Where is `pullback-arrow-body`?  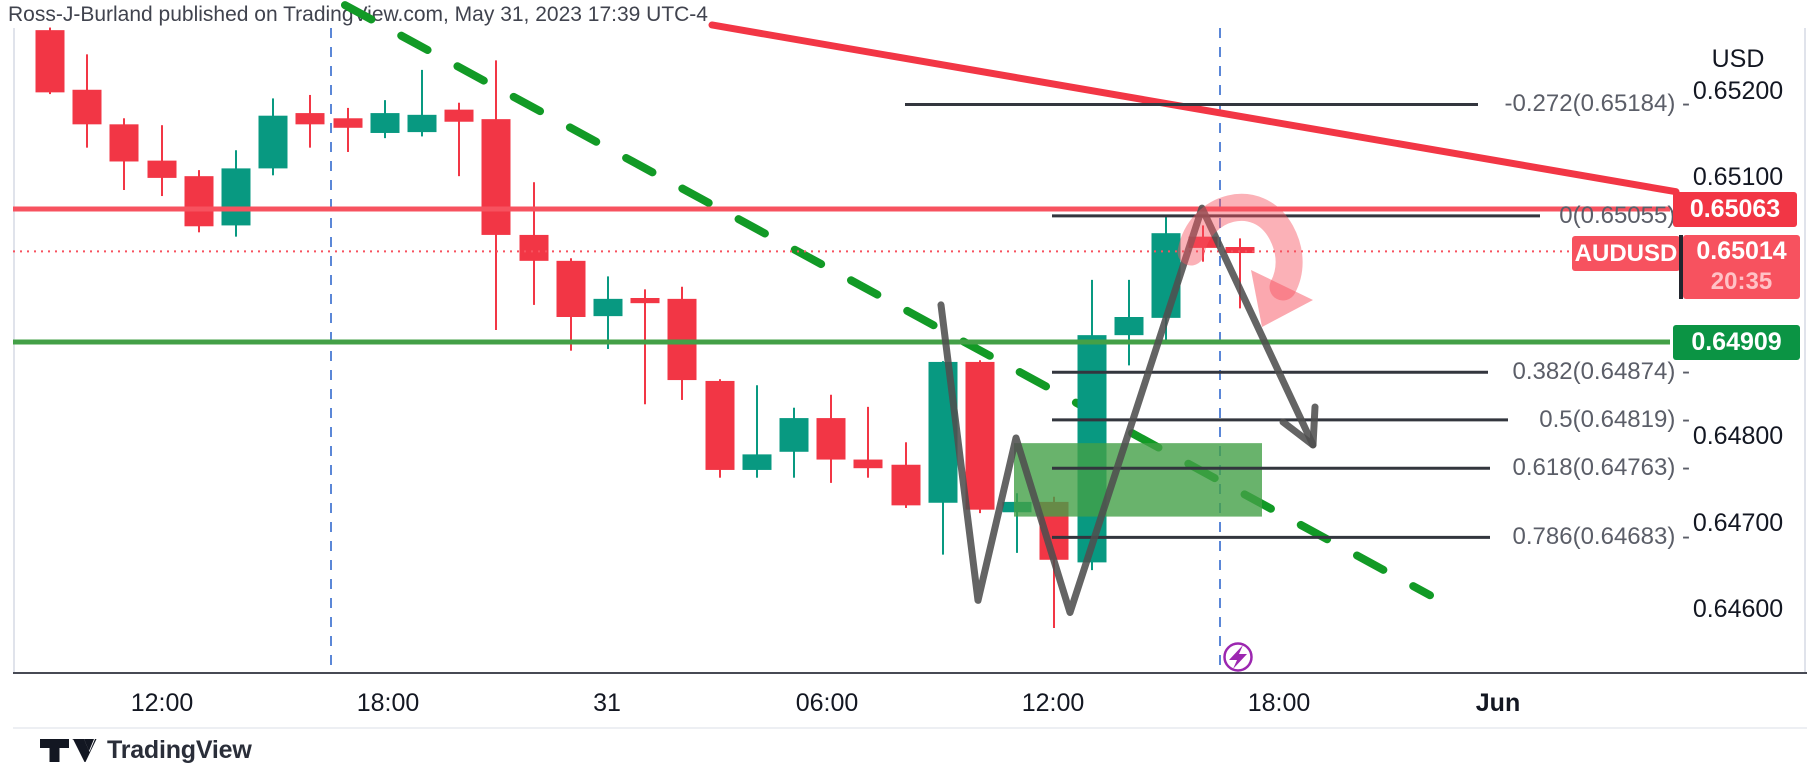 pullback-arrow-body is located at coordinates (1240, 247).